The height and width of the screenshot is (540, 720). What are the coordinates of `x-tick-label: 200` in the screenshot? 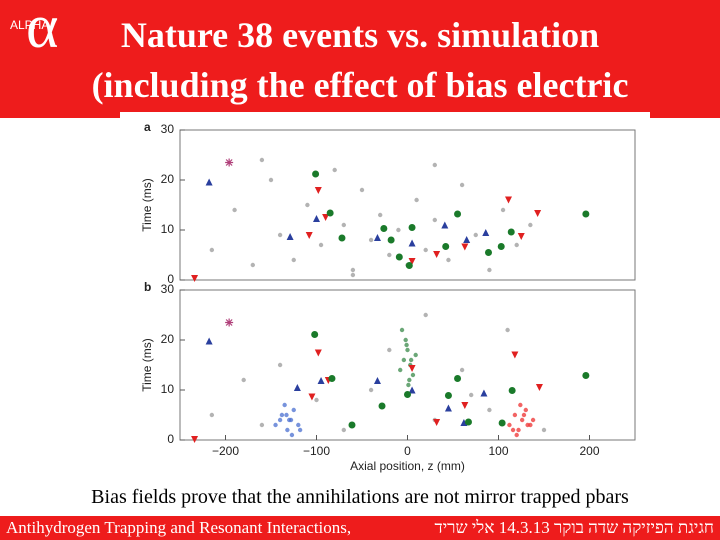 It's located at (589, 451).